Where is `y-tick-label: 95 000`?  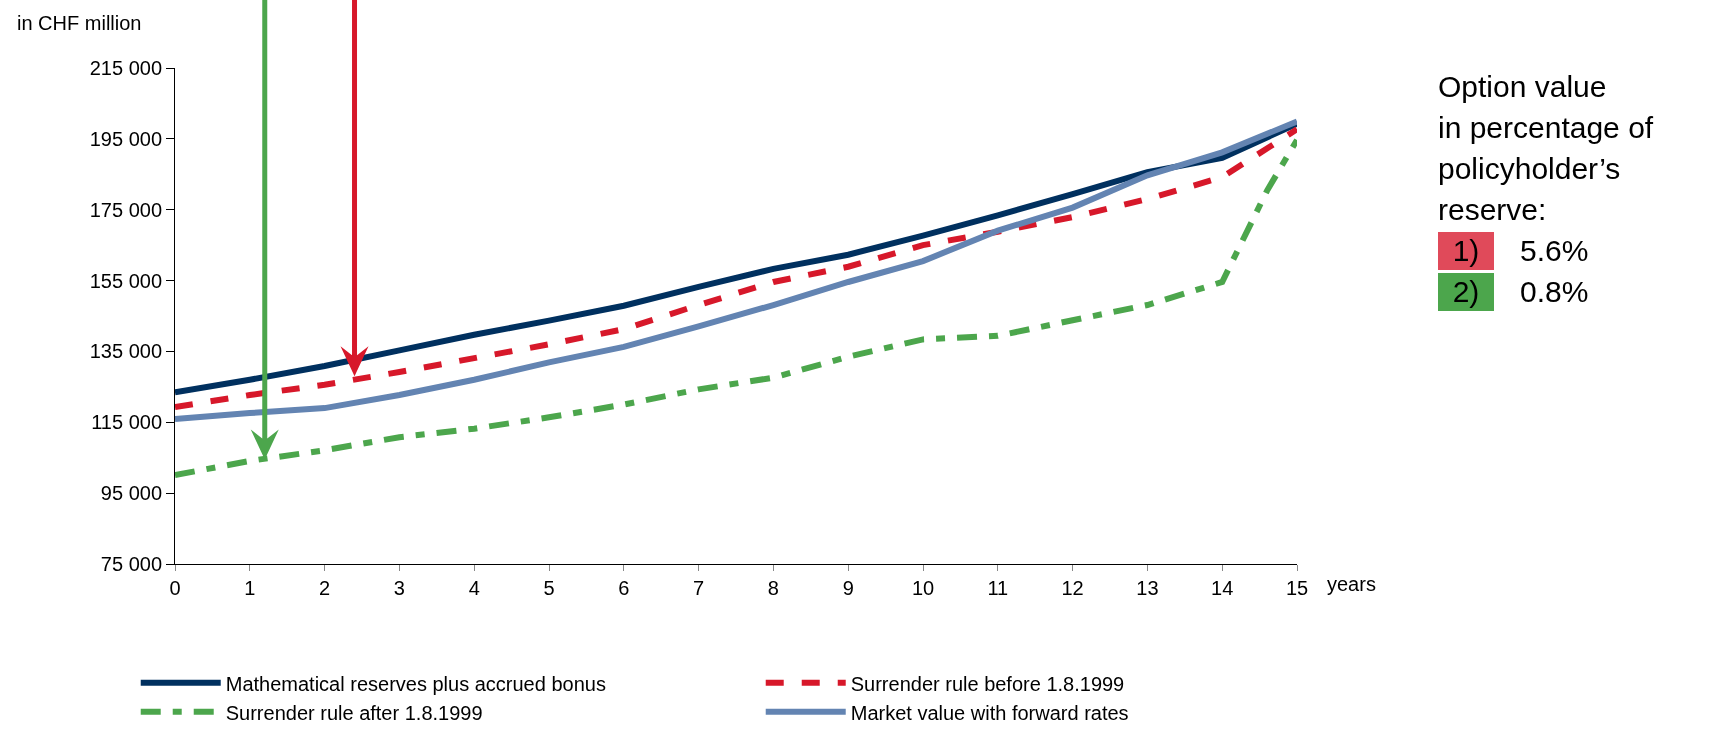
y-tick-label: 95 000 is located at coordinates (131, 493).